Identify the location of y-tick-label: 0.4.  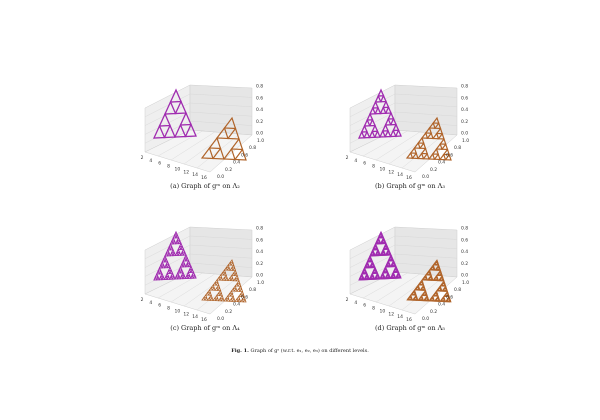
(236, 163).